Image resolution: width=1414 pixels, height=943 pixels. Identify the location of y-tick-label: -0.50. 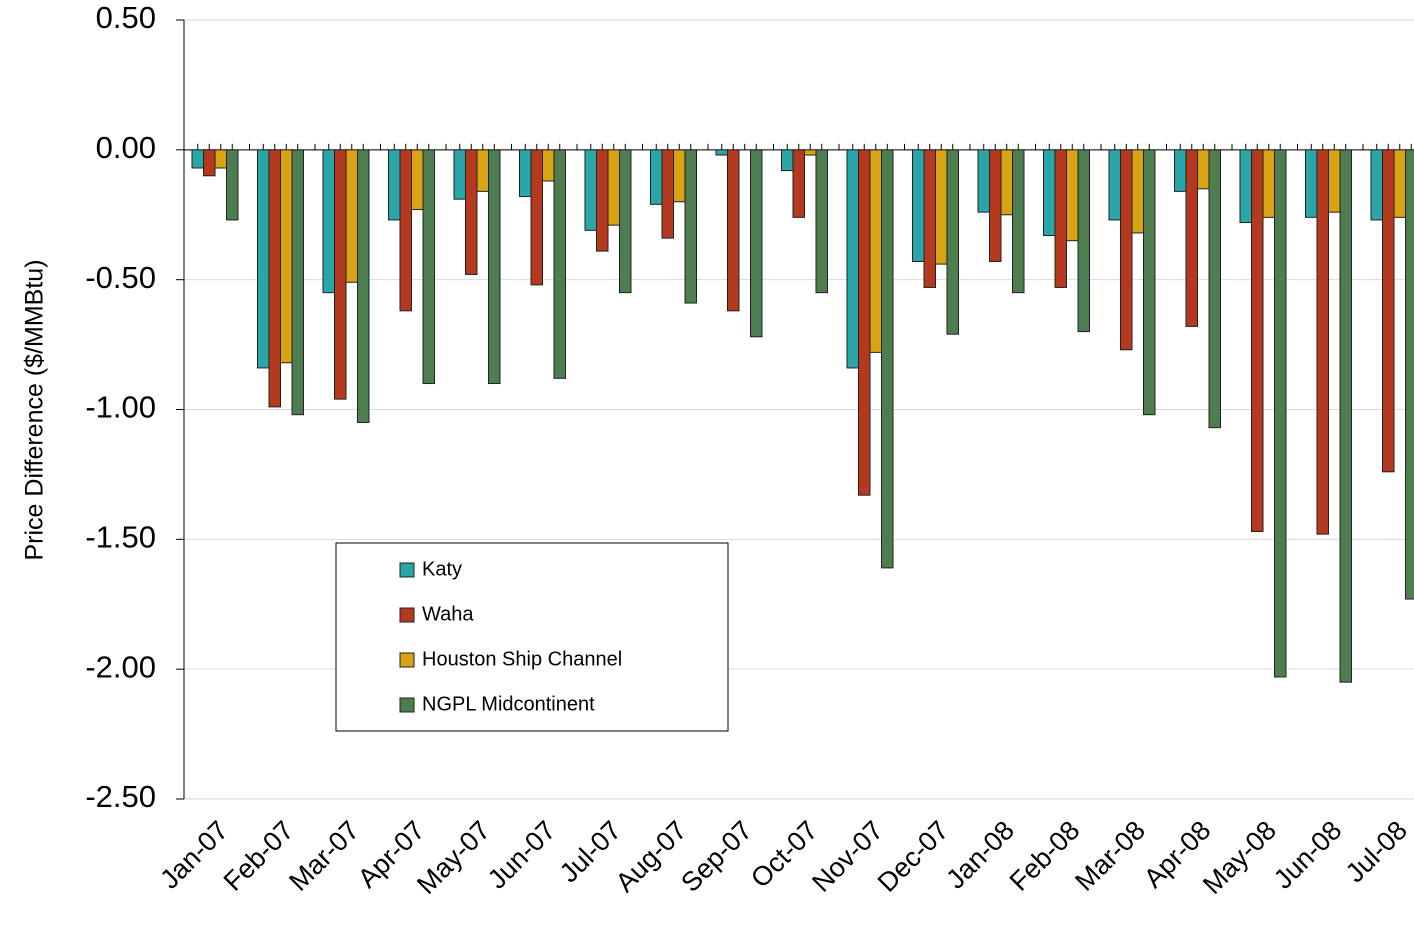
(120, 277).